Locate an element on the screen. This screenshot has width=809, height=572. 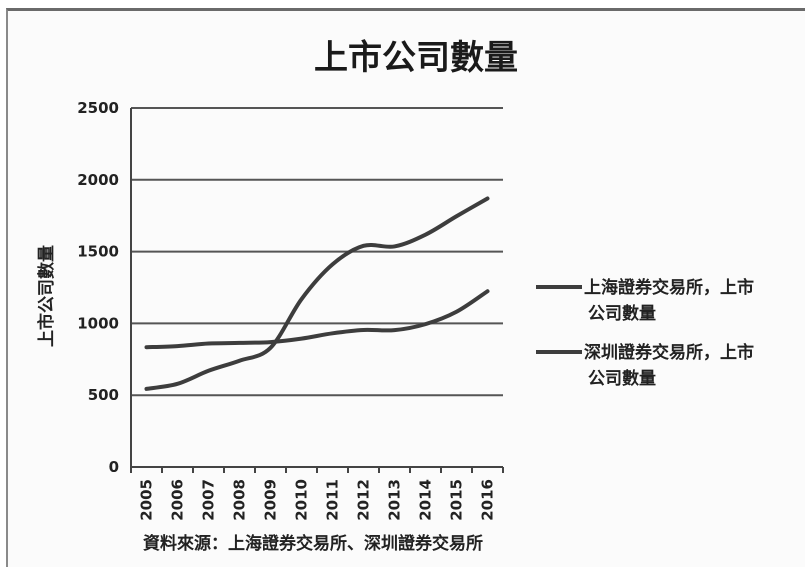
y-tick-label: 1000 is located at coordinates (98, 323).